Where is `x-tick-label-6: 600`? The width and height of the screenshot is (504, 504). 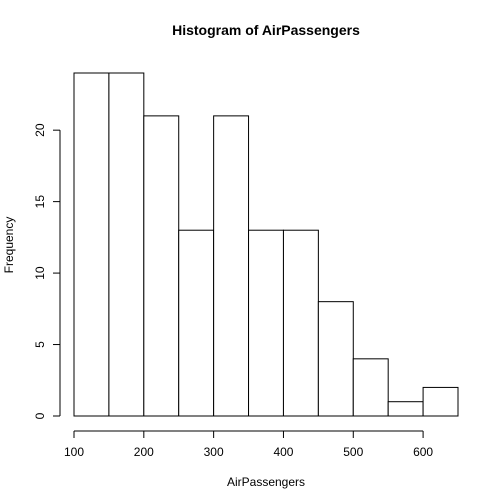
x-tick-label-6: 600 is located at coordinates (423, 452).